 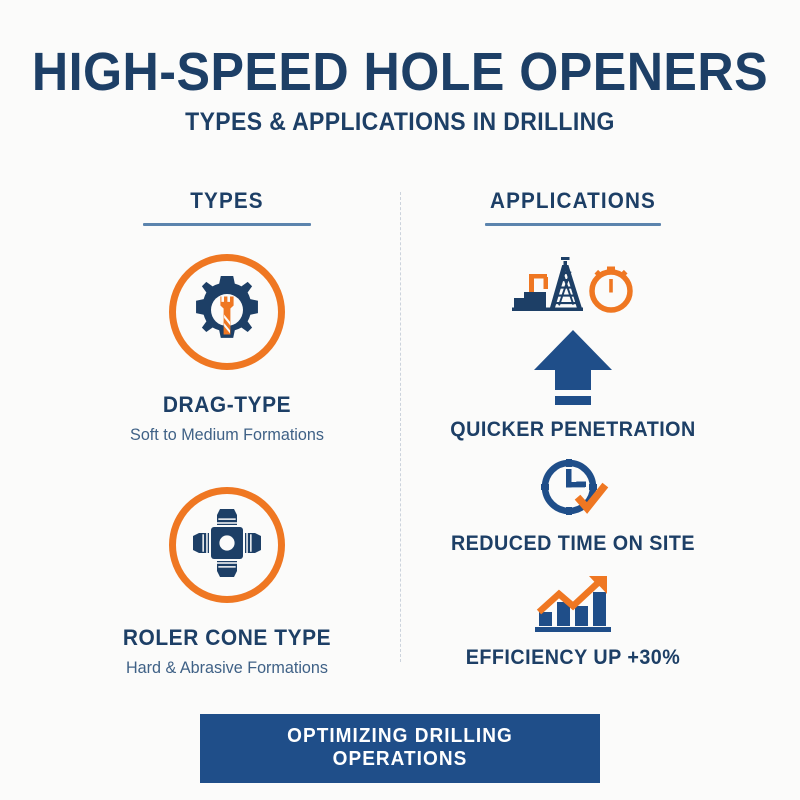 I want to click on page-subtitle: TYPES & APPLICATIONS IN DRILLING, so click(x=400, y=122).